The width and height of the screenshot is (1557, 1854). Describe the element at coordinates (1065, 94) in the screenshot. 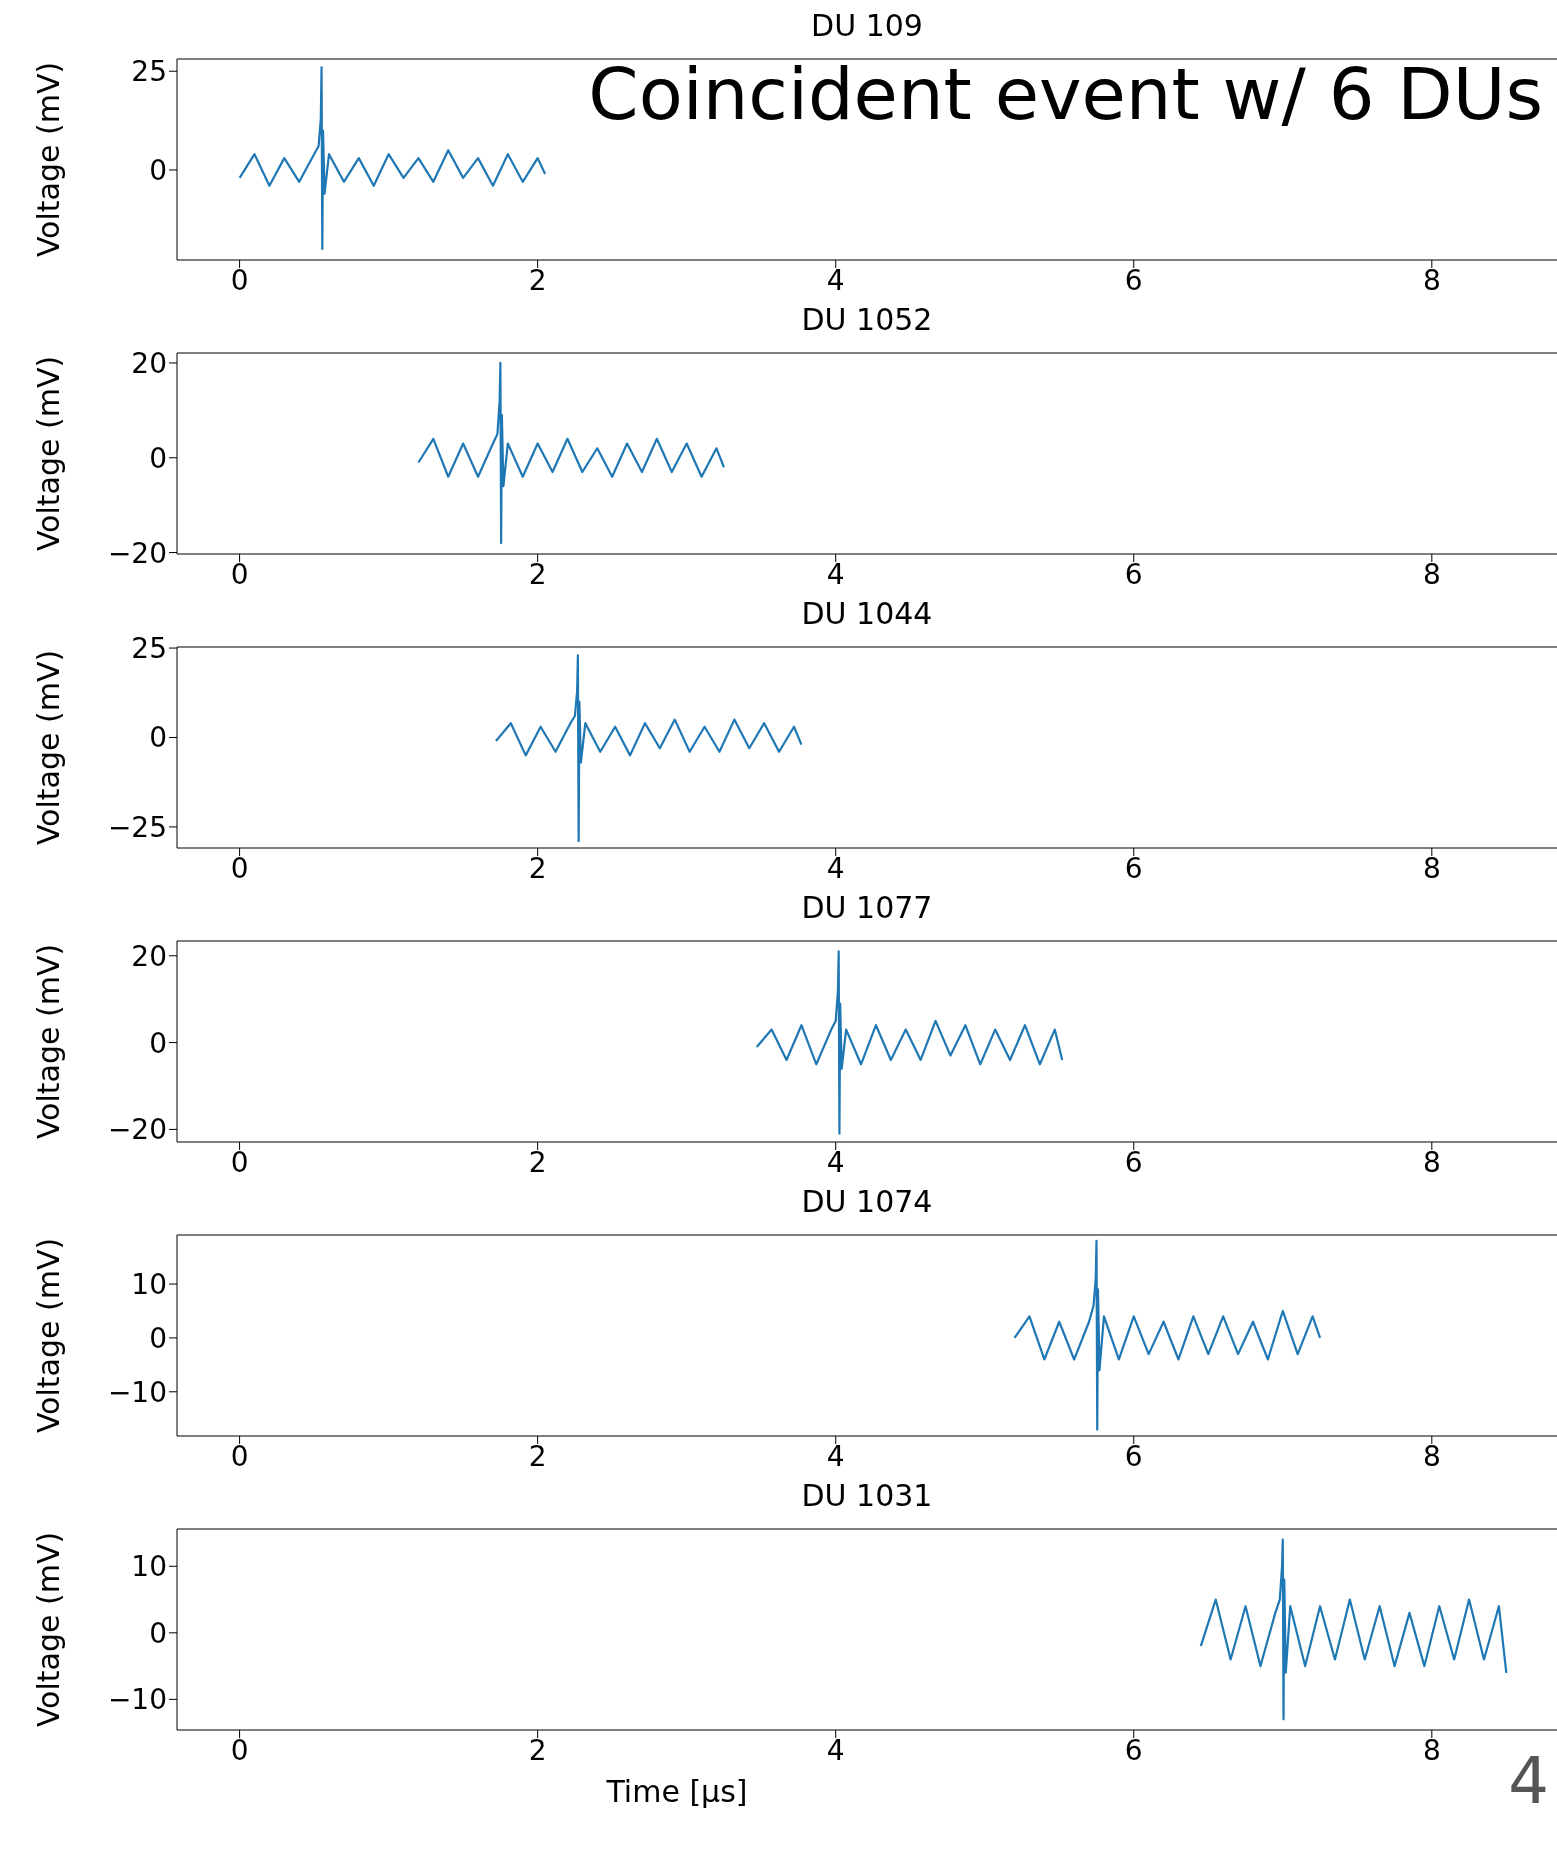

I see `annotation: Coincident event w/ 6 DUs` at that location.